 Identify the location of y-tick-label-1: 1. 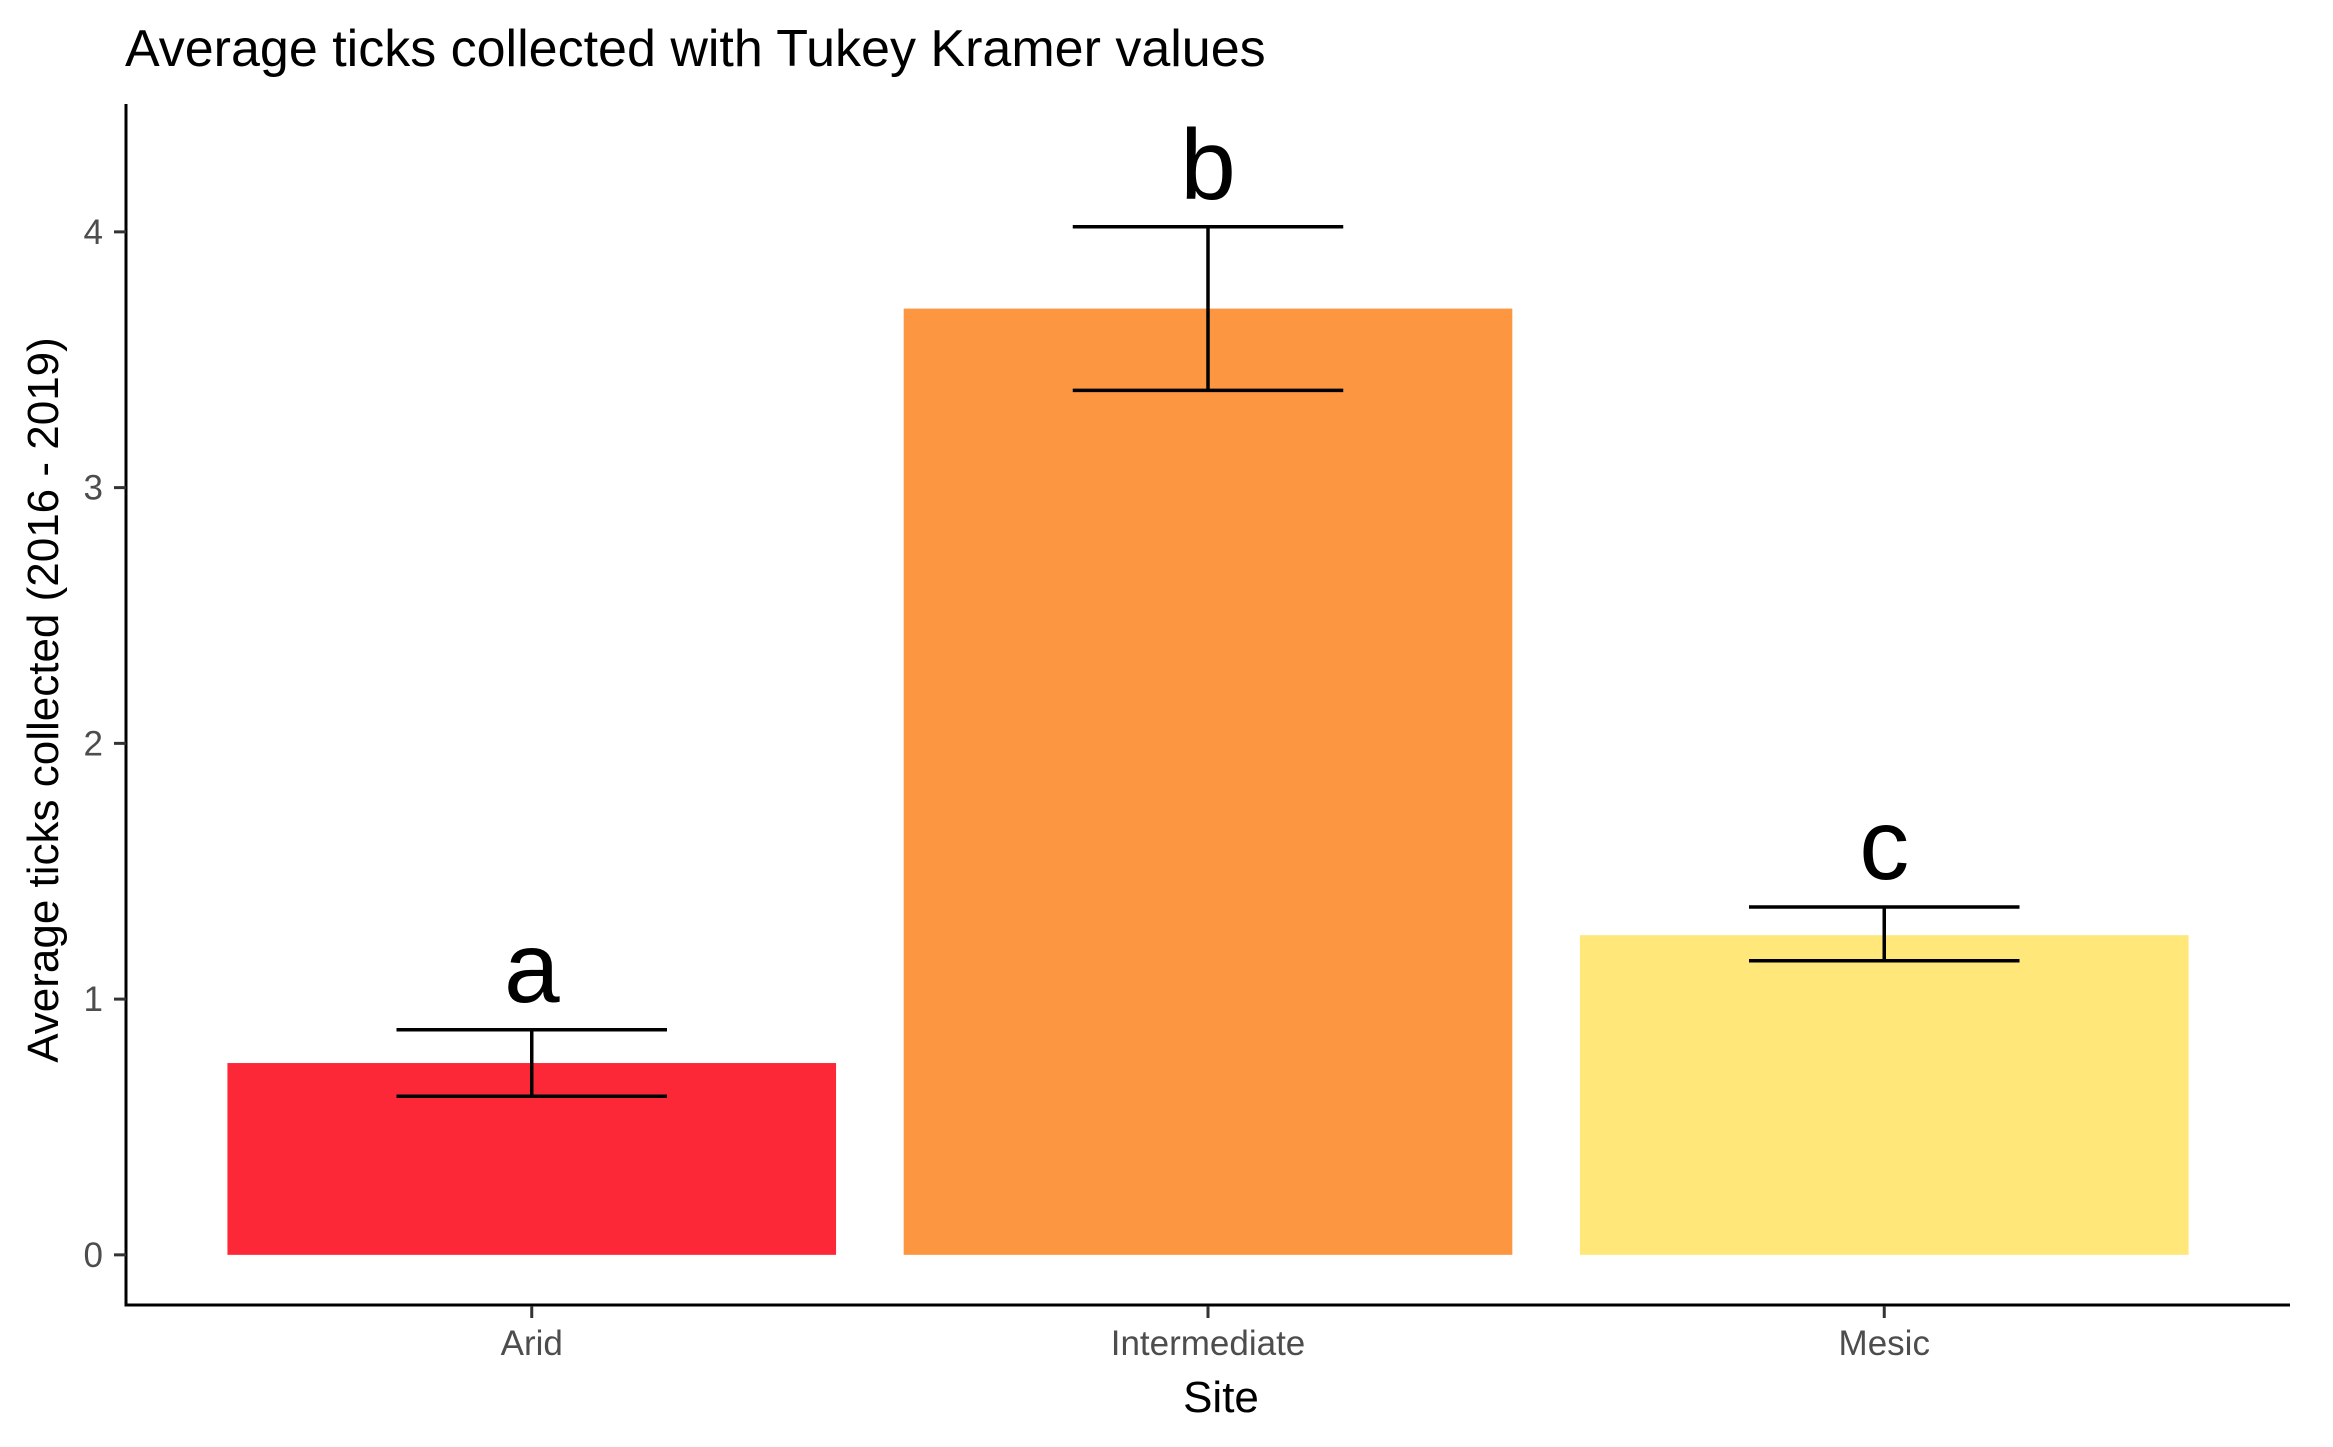
(93, 999).